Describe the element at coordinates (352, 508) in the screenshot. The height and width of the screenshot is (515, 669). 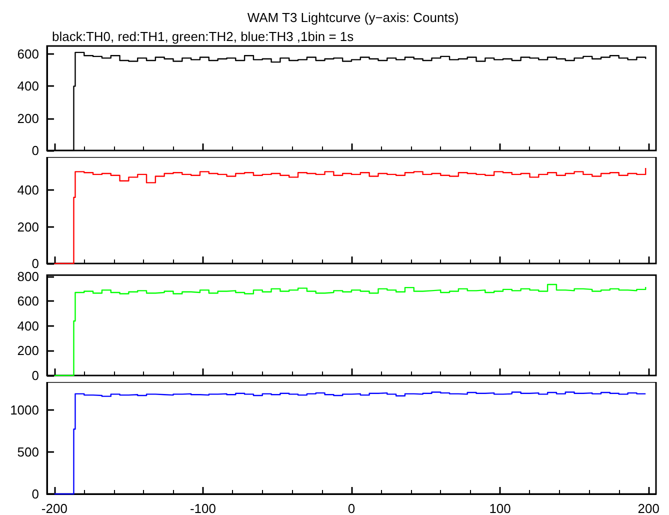
I see `x-tick-label: 0` at that location.